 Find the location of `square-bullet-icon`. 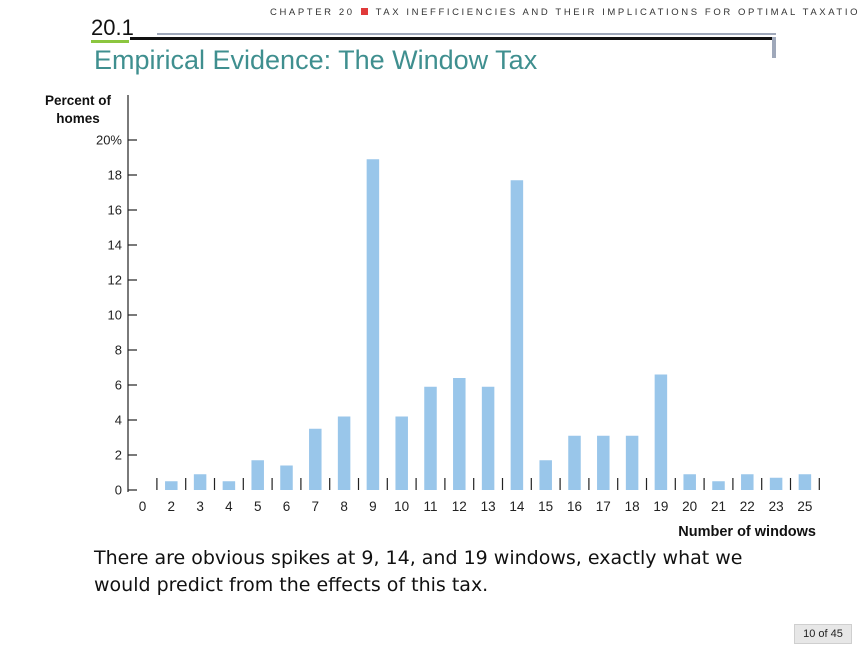

square-bullet-icon is located at coordinates (364, 11).